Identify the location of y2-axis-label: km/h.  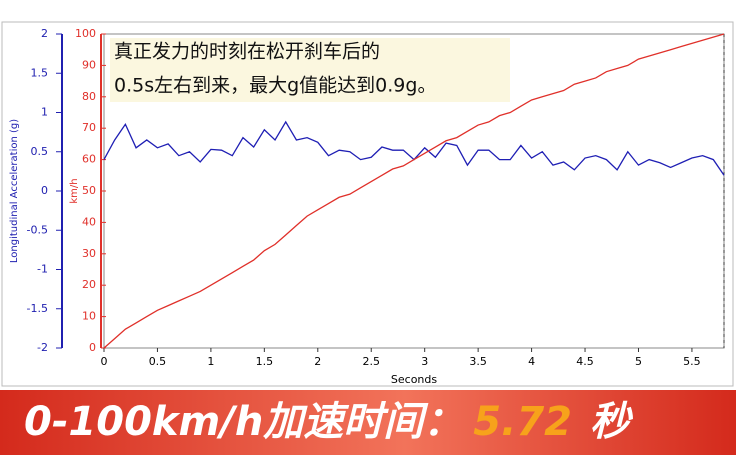
(74, 190).